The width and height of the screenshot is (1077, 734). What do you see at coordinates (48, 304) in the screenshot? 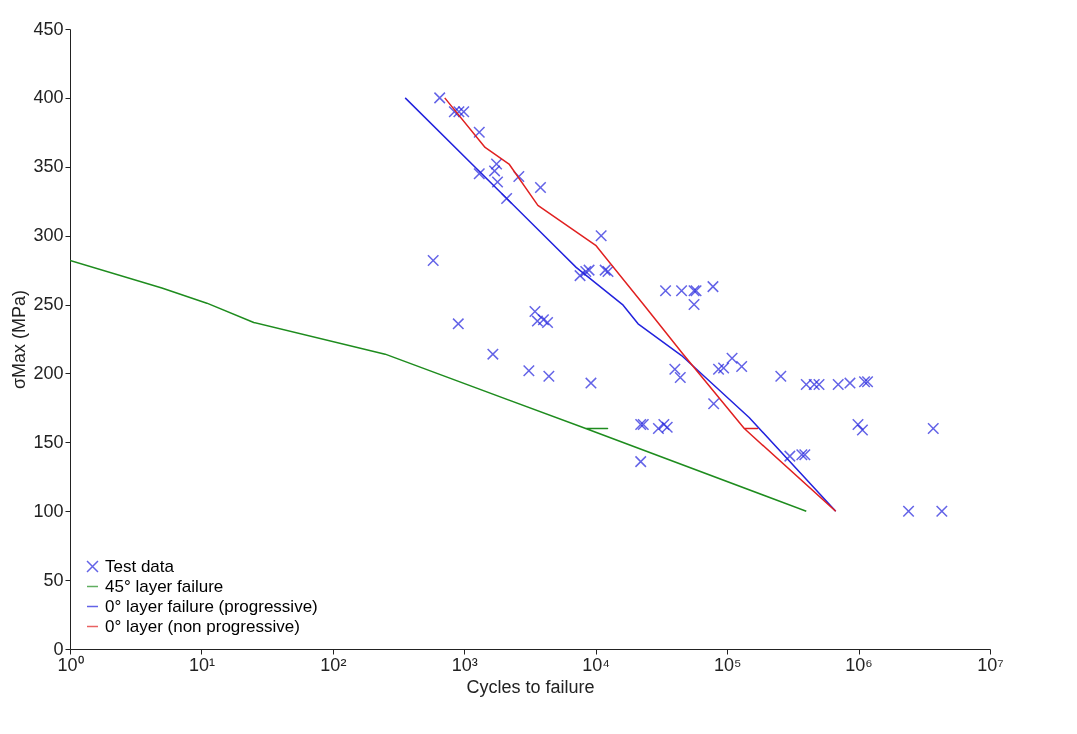
I see `y-tick-label: 250` at bounding box center [48, 304].